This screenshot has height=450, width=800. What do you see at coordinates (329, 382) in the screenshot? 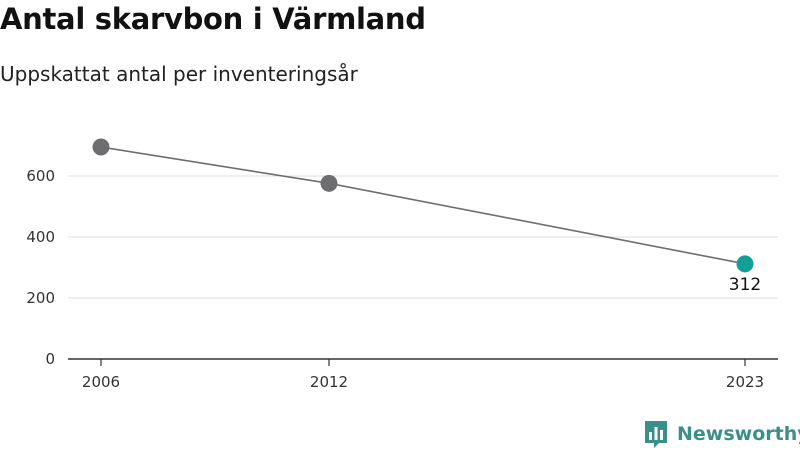
I see `x-tick-label-2012: 2012` at bounding box center [329, 382].